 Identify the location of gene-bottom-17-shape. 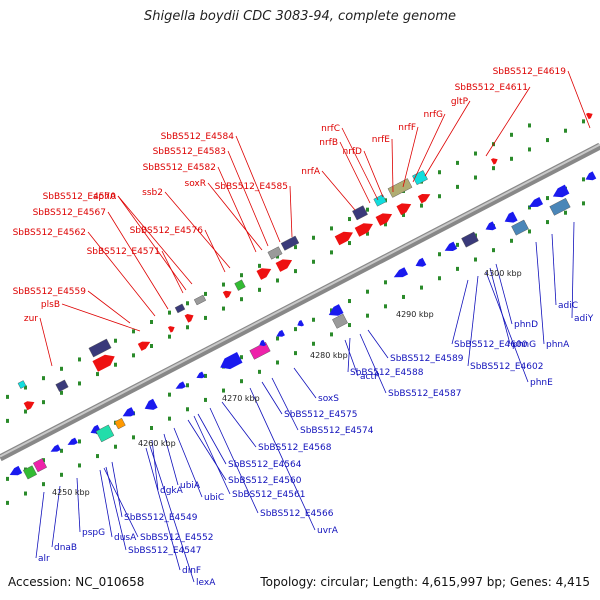
(336, 310).